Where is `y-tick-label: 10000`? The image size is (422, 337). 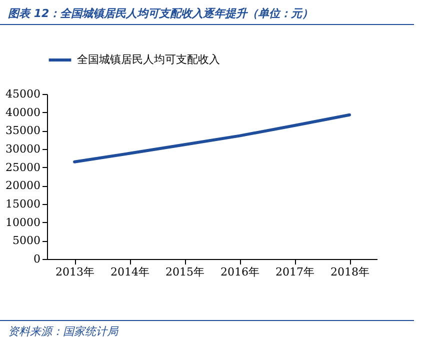 y-tick-label: 10000 is located at coordinates (23, 222).